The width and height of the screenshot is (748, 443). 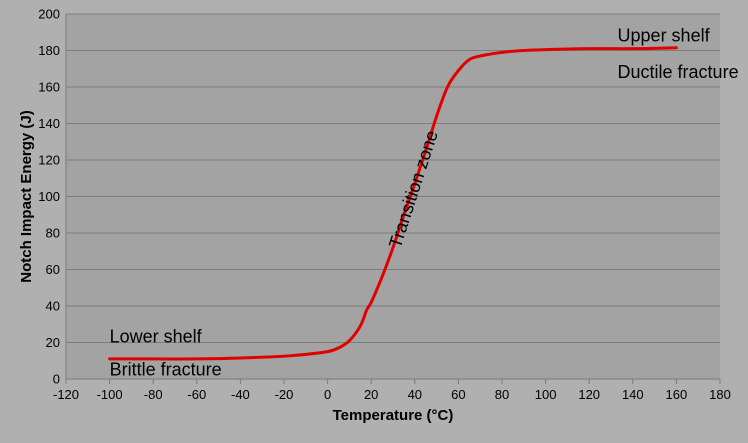 I want to click on y-tick-label-1: 20, so click(x=53, y=342).